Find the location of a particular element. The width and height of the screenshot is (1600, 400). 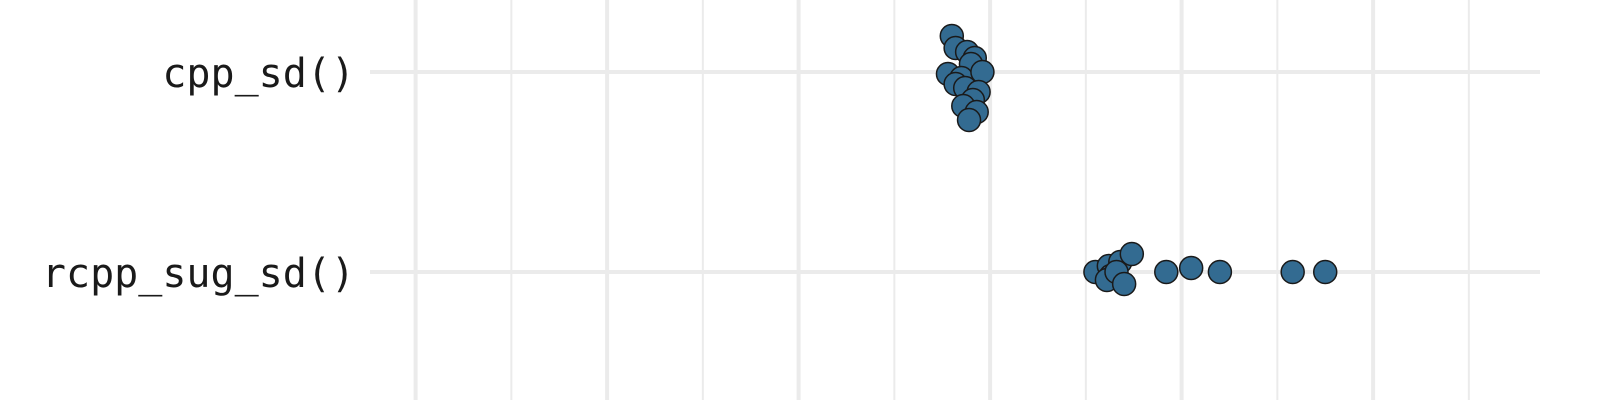

y-tick-label-cpp-sd: cpp_sd() is located at coordinates (258, 74).